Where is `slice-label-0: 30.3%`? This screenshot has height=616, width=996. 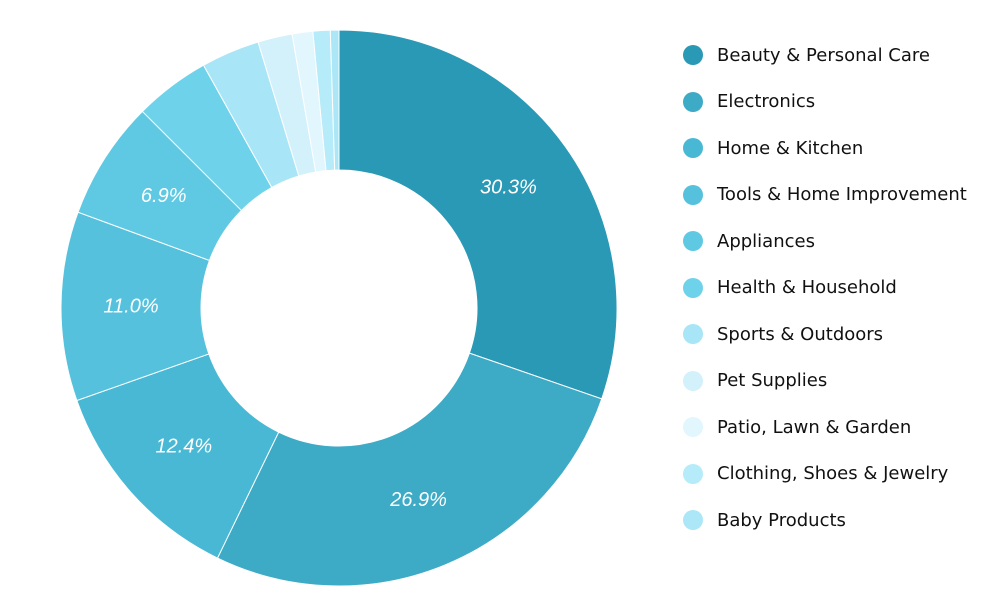 slice-label-0: 30.3% is located at coordinates (508, 187).